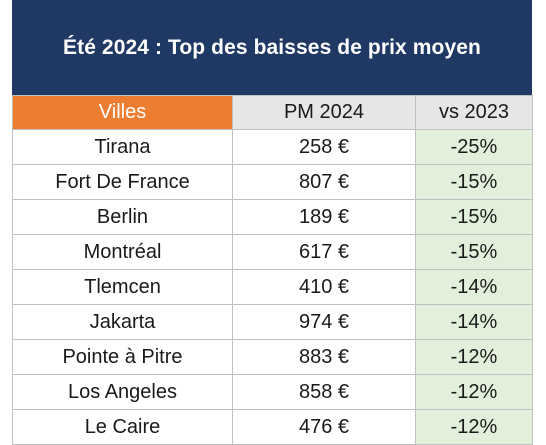 The width and height of the screenshot is (546, 445). Describe the element at coordinates (122, 147) in the screenshot. I see `city-cell: Tirana` at that location.